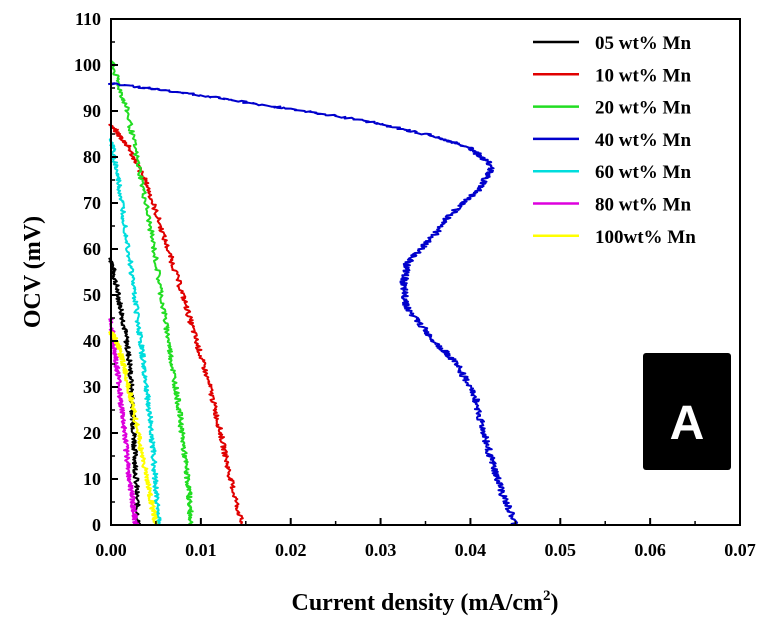 The image size is (764, 627). What do you see at coordinates (92, 249) in the screenshot?
I see `y-tick-label: 60` at bounding box center [92, 249].